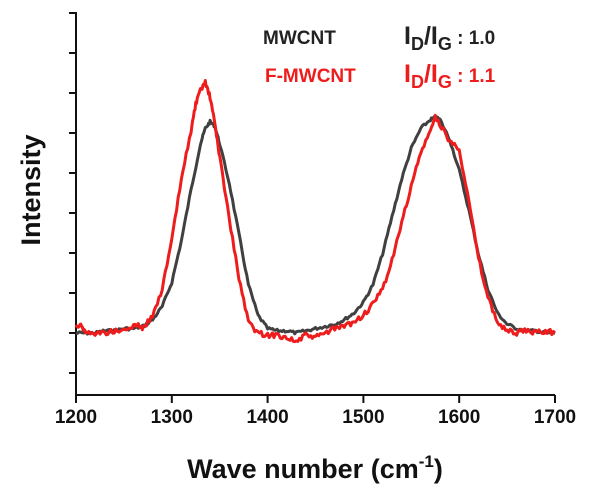 The image size is (592, 494). Describe the element at coordinates (426, 461) in the screenshot. I see `x-axis-title-unit-sup: -1` at that location.